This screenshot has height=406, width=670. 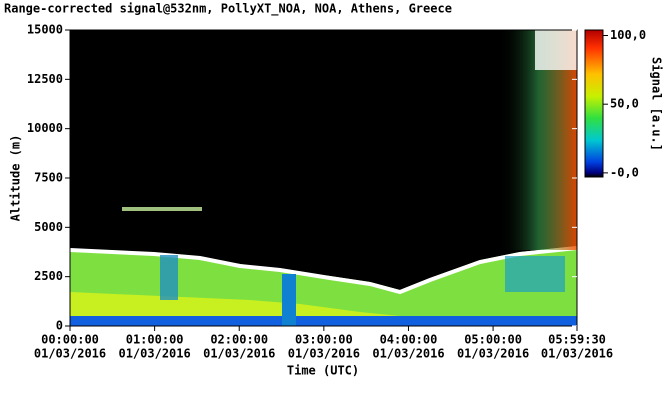 I want to click on x-tick-label: 00:00:00, so click(x=70, y=340).